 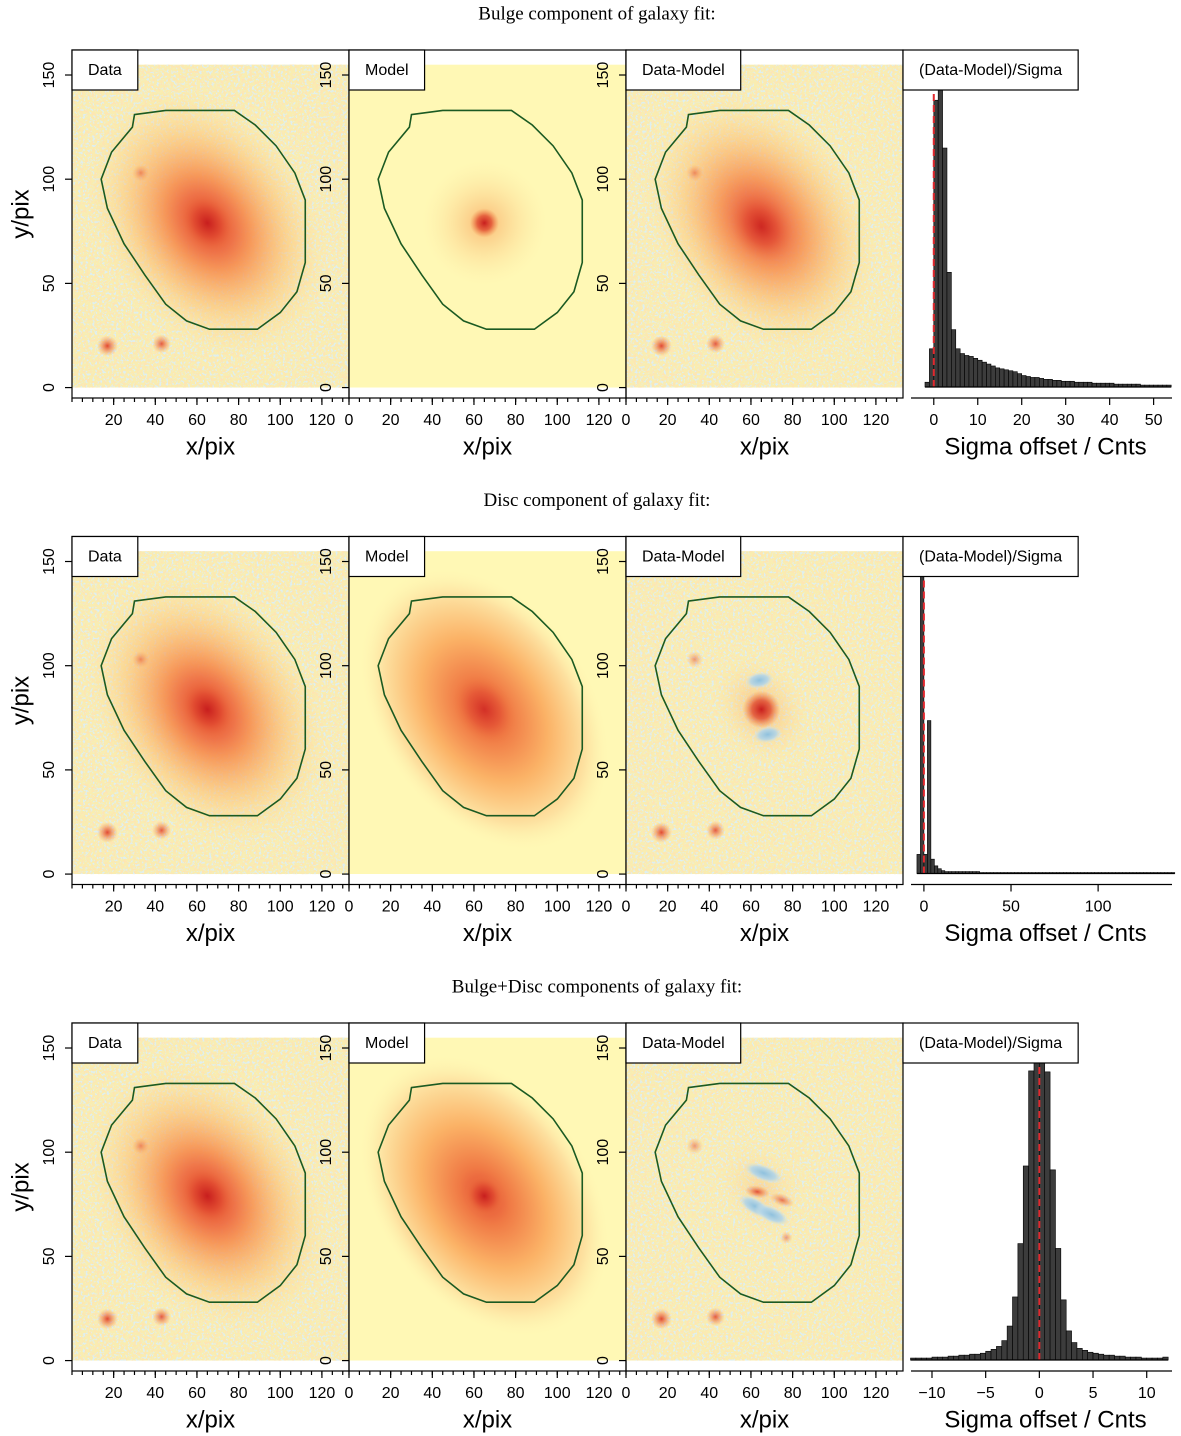 I want to click on y-axis-label: y/pix, so click(x=20, y=700).